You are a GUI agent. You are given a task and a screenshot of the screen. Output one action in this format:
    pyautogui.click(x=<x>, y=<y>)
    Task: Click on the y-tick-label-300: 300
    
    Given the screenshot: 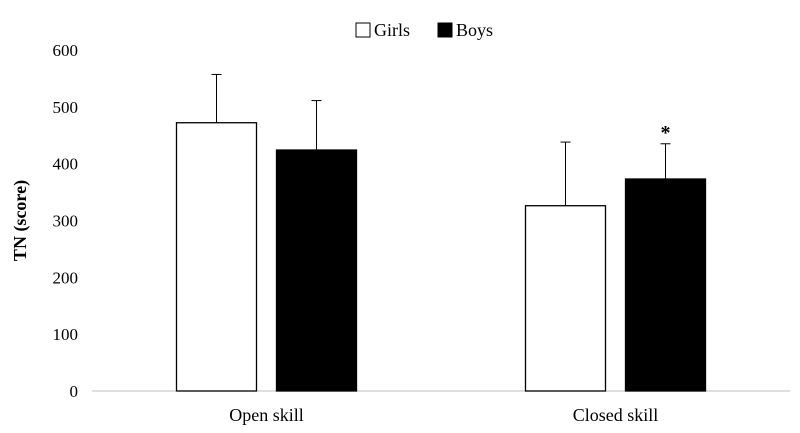 What is the action you would take?
    pyautogui.click(x=66, y=221)
    